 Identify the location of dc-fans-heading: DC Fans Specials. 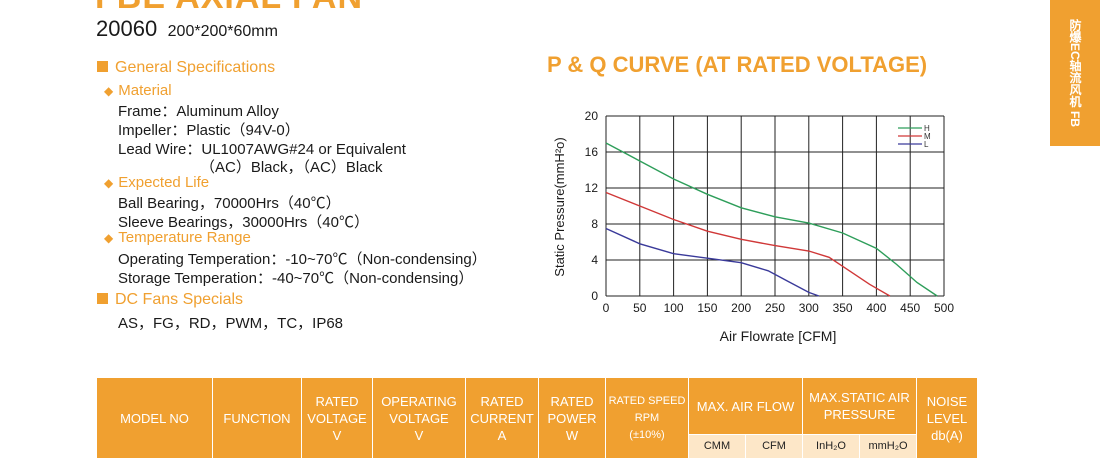
(170, 300).